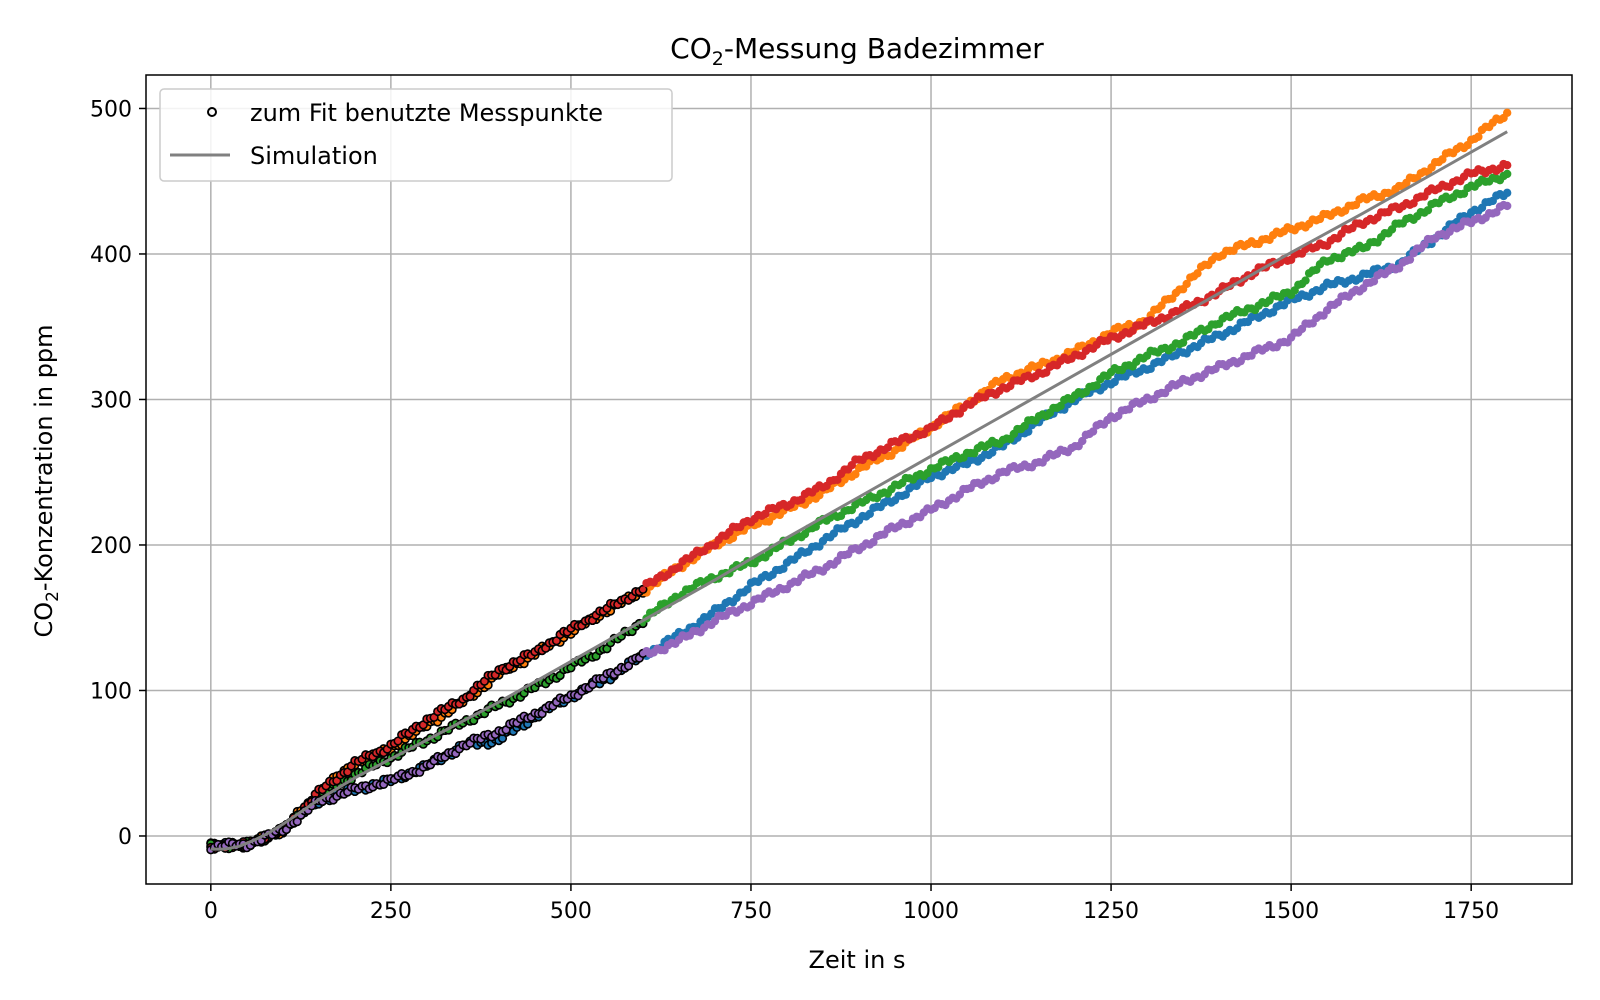 Image resolution: width=1600 pixels, height=1000 pixels. I want to click on y-tick-label: 400, so click(111, 255).